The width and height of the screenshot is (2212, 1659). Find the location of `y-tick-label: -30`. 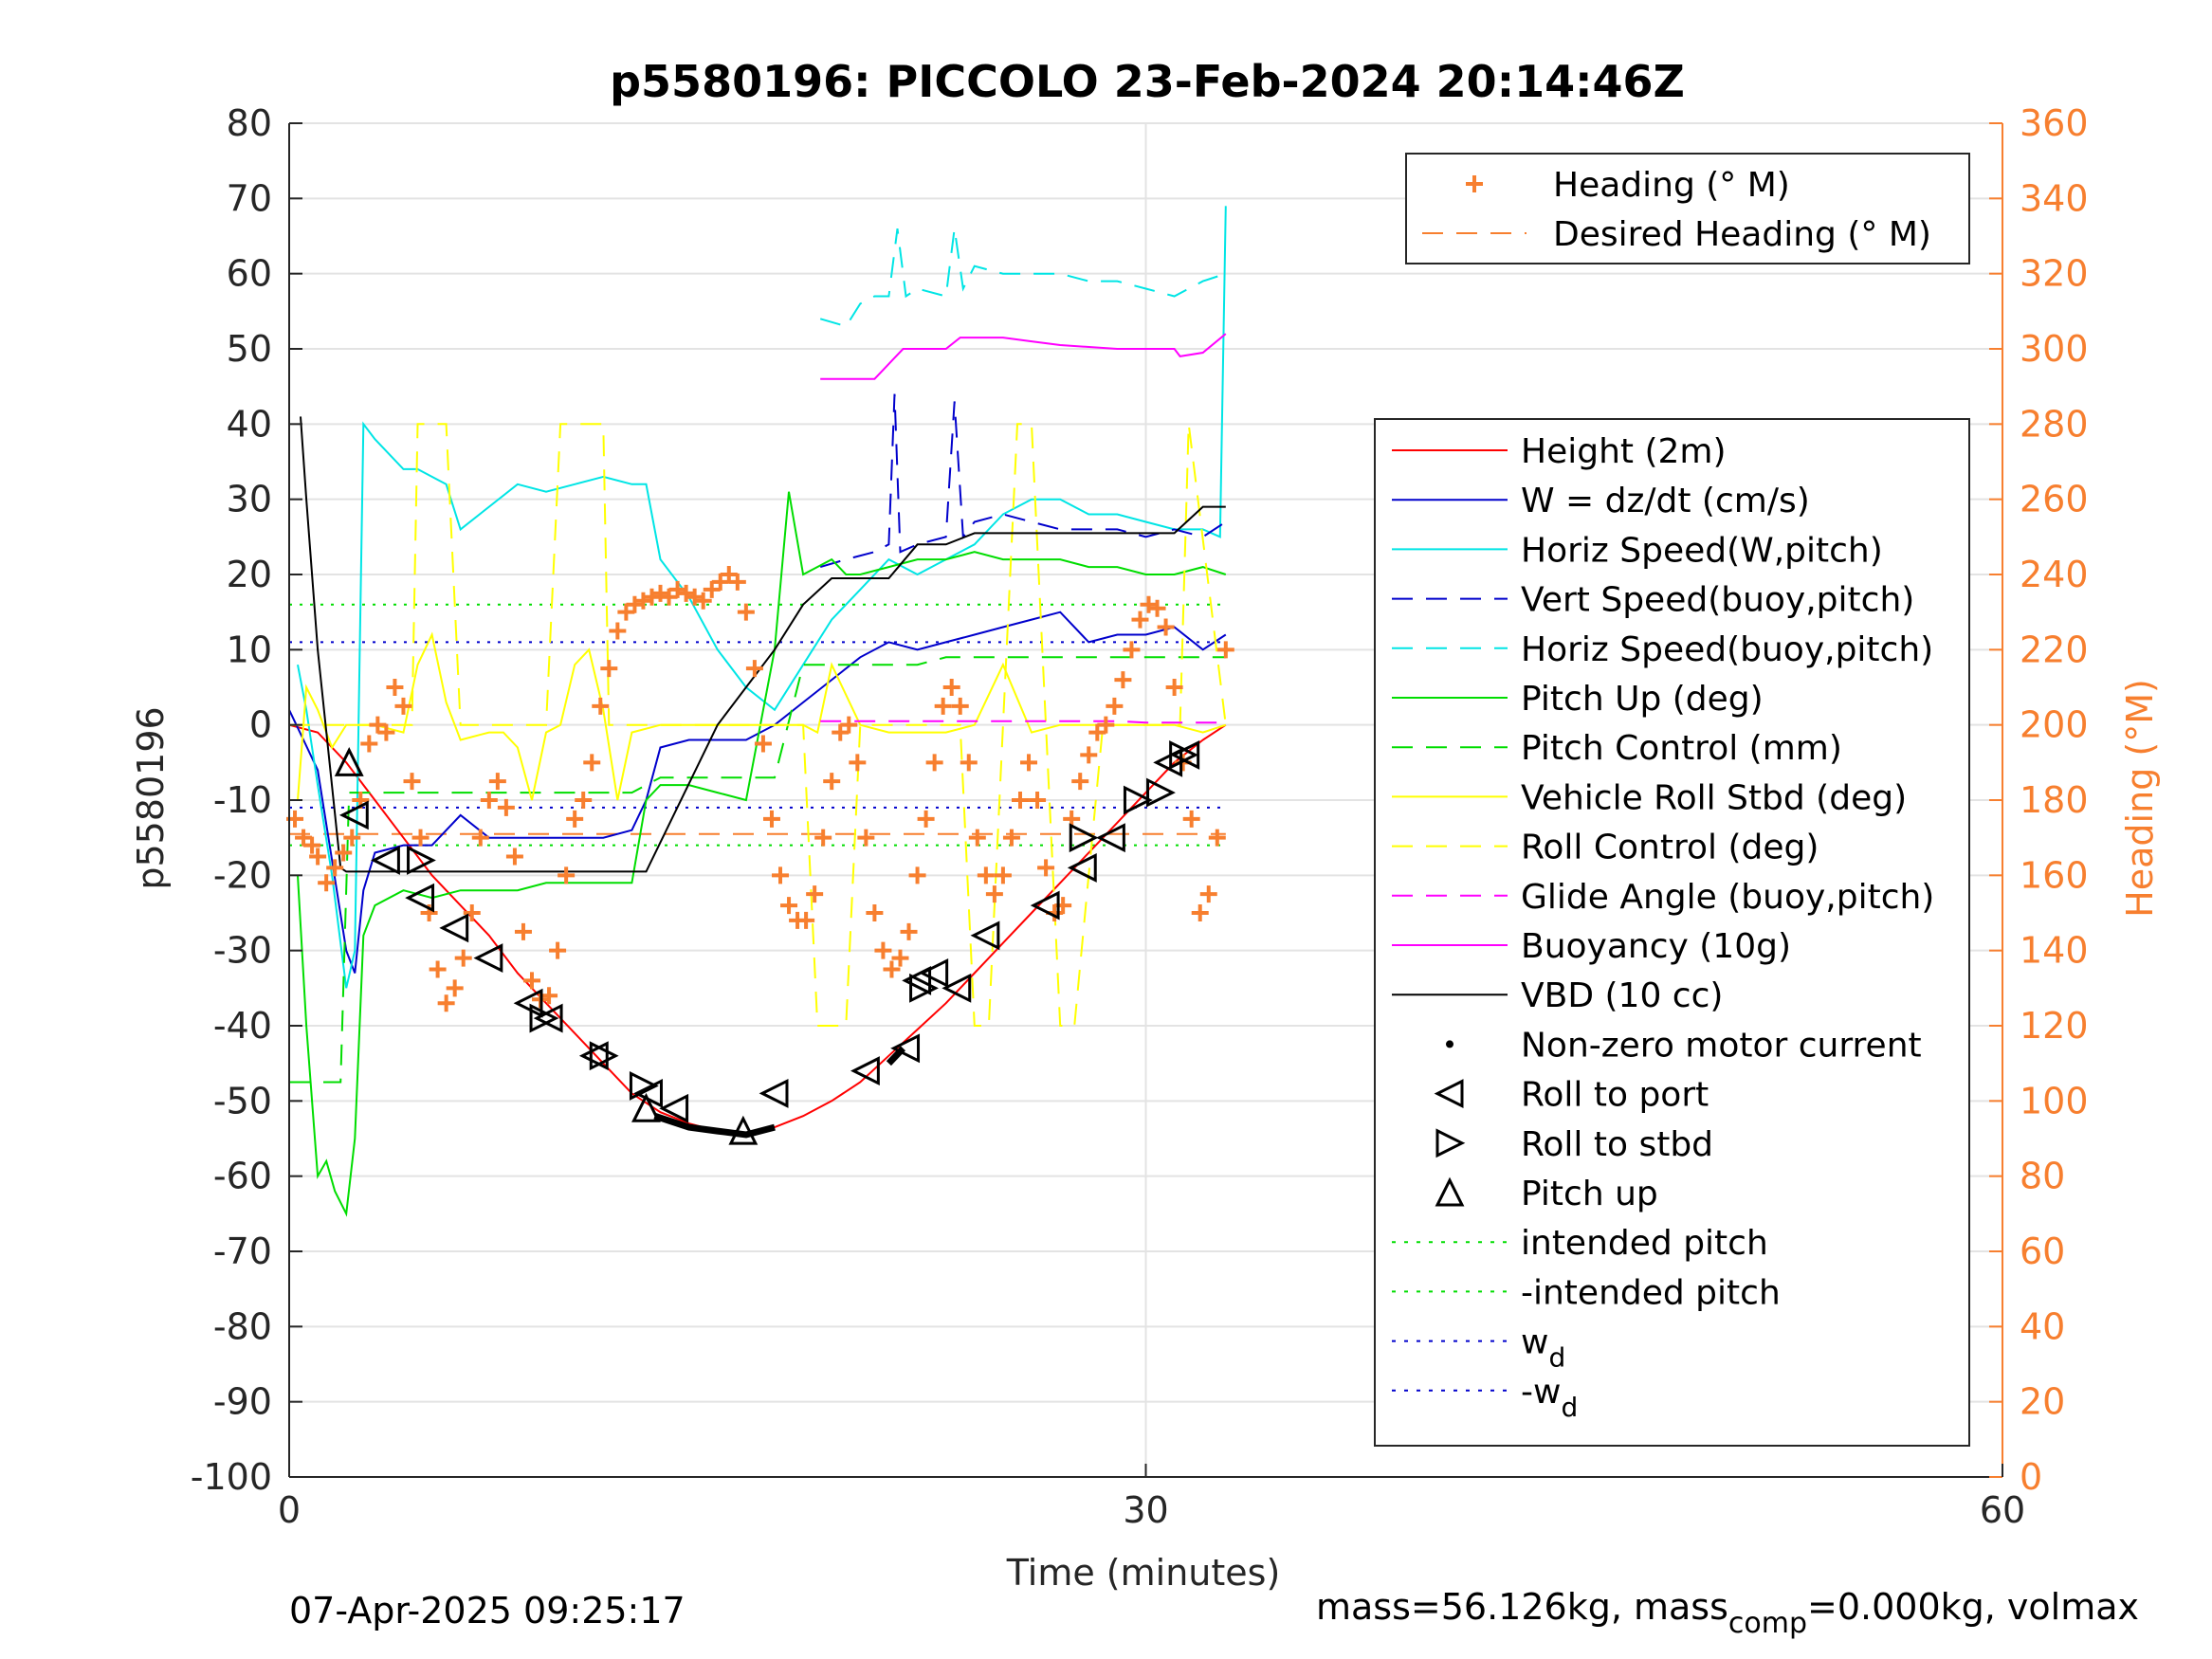

y-tick-label: -30 is located at coordinates (242, 951).